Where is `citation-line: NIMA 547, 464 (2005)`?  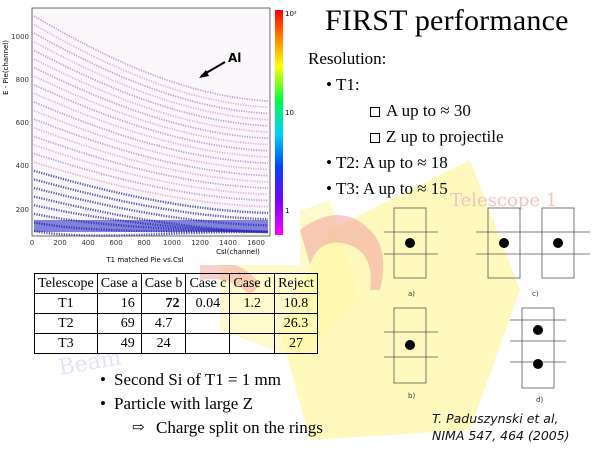 citation-line: NIMA 547, 464 (2005) is located at coordinates (501, 435).